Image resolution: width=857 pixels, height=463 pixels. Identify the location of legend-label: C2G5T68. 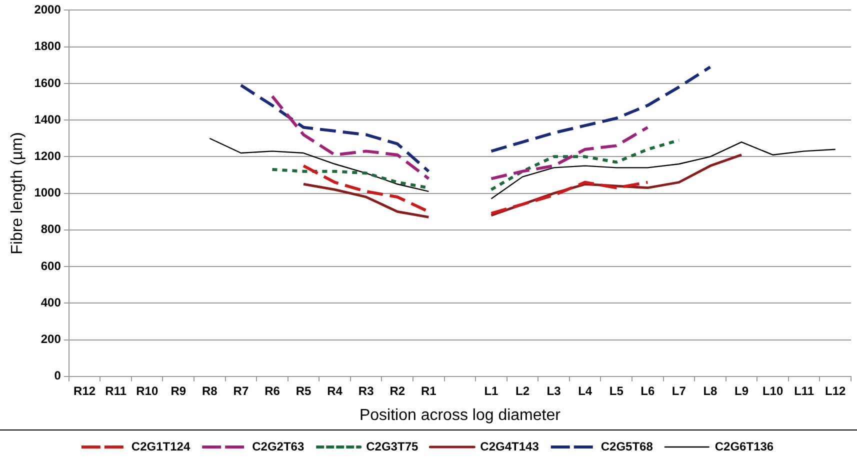
(627, 446).